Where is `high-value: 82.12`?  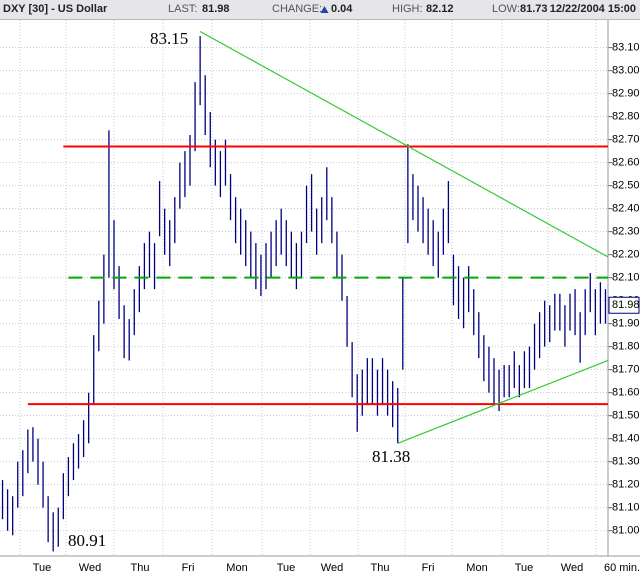 high-value: 82.12 is located at coordinates (440, 9).